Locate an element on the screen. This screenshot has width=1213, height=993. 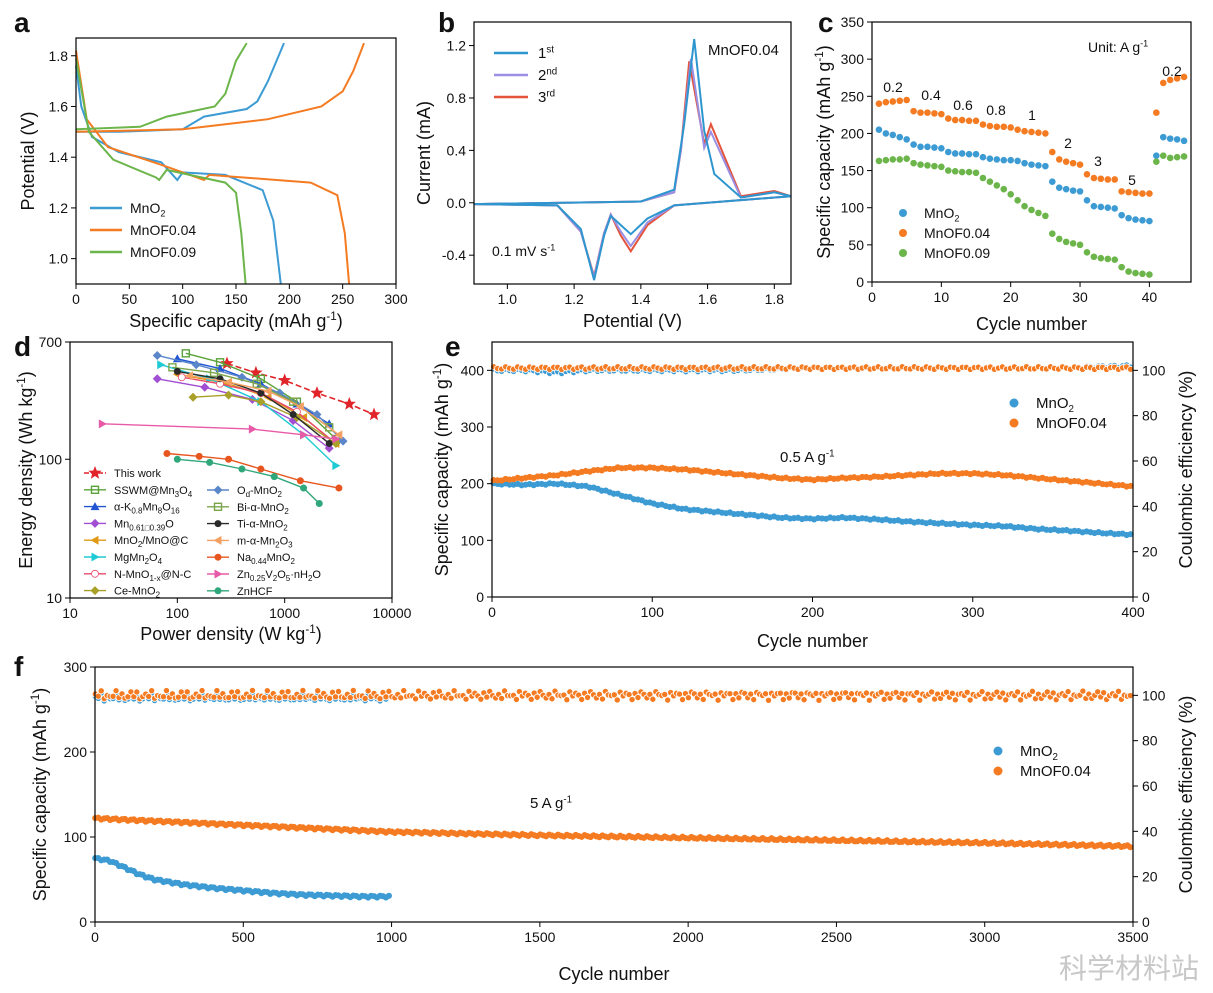
legend-d-label: m-α-Mn2O3 is located at coordinates (265, 542).